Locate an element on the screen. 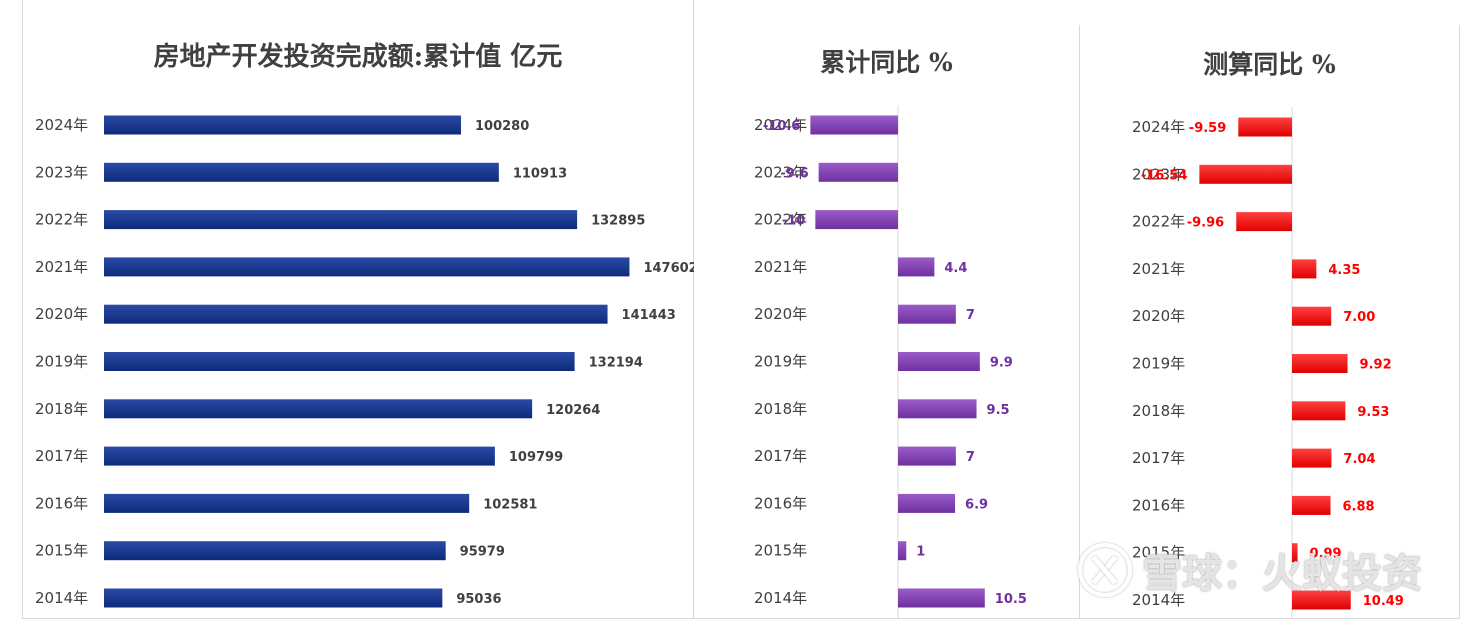 The height and width of the screenshot is (619, 1468). data-label: -9.59 is located at coordinates (1207, 128).